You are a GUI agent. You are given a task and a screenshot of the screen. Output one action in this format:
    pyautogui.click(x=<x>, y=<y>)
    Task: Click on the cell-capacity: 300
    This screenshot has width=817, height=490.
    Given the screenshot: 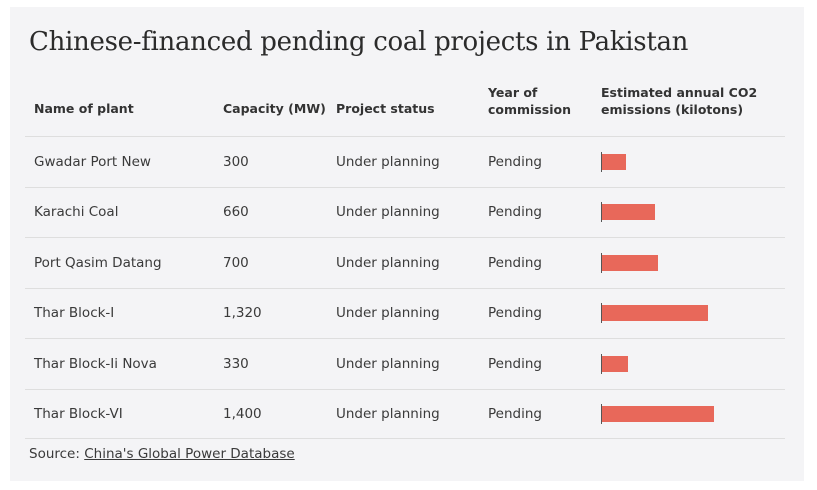 What is the action you would take?
    pyautogui.click(x=236, y=161)
    